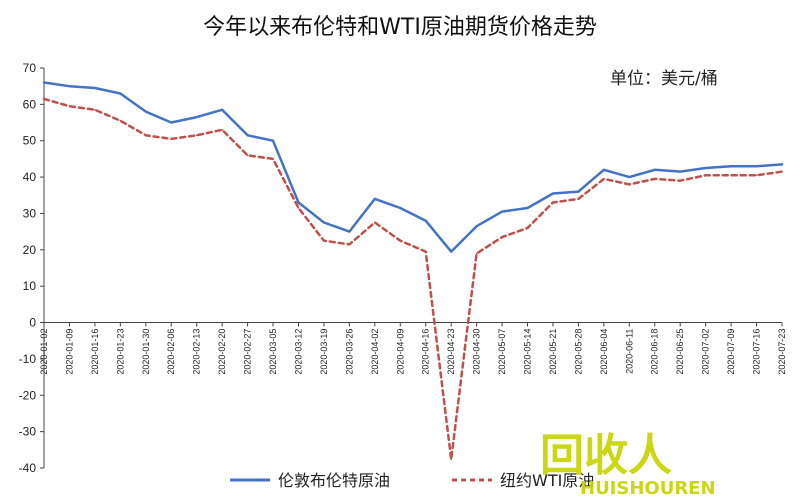  What do you see at coordinates (146, 352) in the screenshot?
I see `x-tick-label: 2020-01-30` at bounding box center [146, 352].